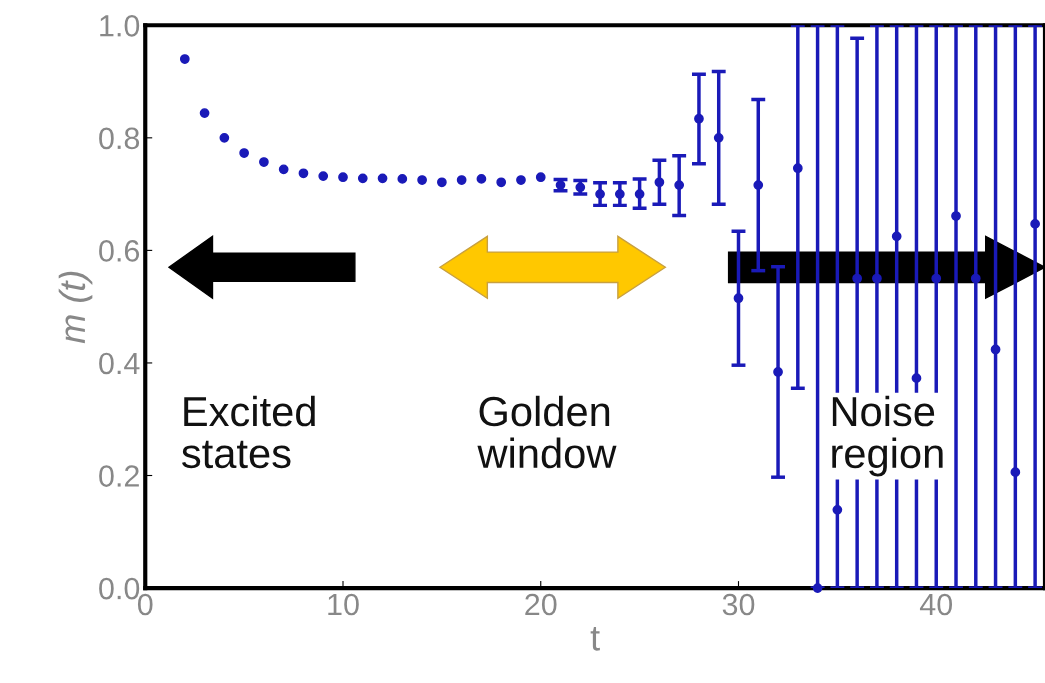 The width and height of the screenshot is (1045, 683). I want to click on y-tick-label: 1.0, so click(120, 26).